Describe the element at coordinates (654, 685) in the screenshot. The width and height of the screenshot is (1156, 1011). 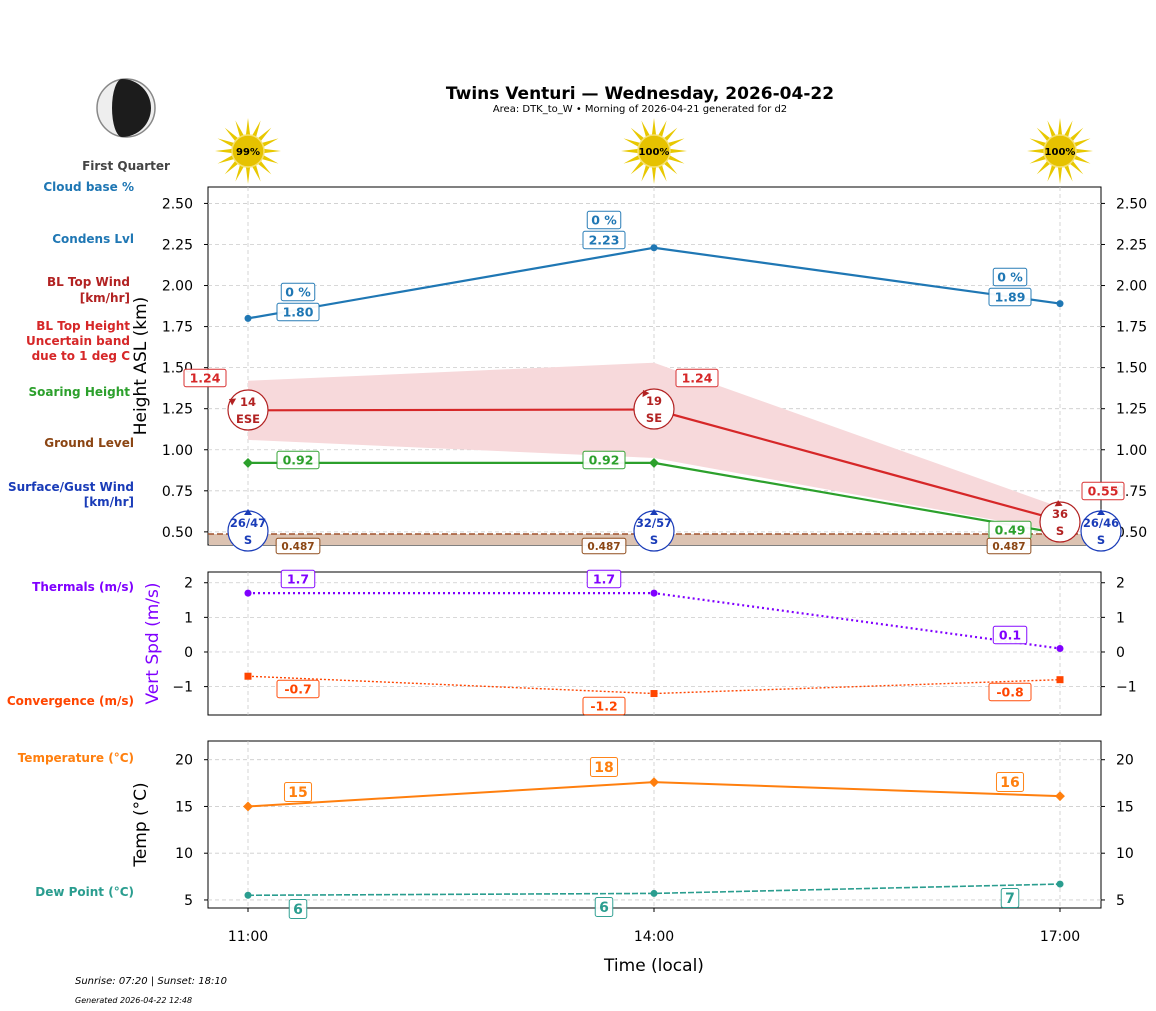
I see `convergence-line` at that location.